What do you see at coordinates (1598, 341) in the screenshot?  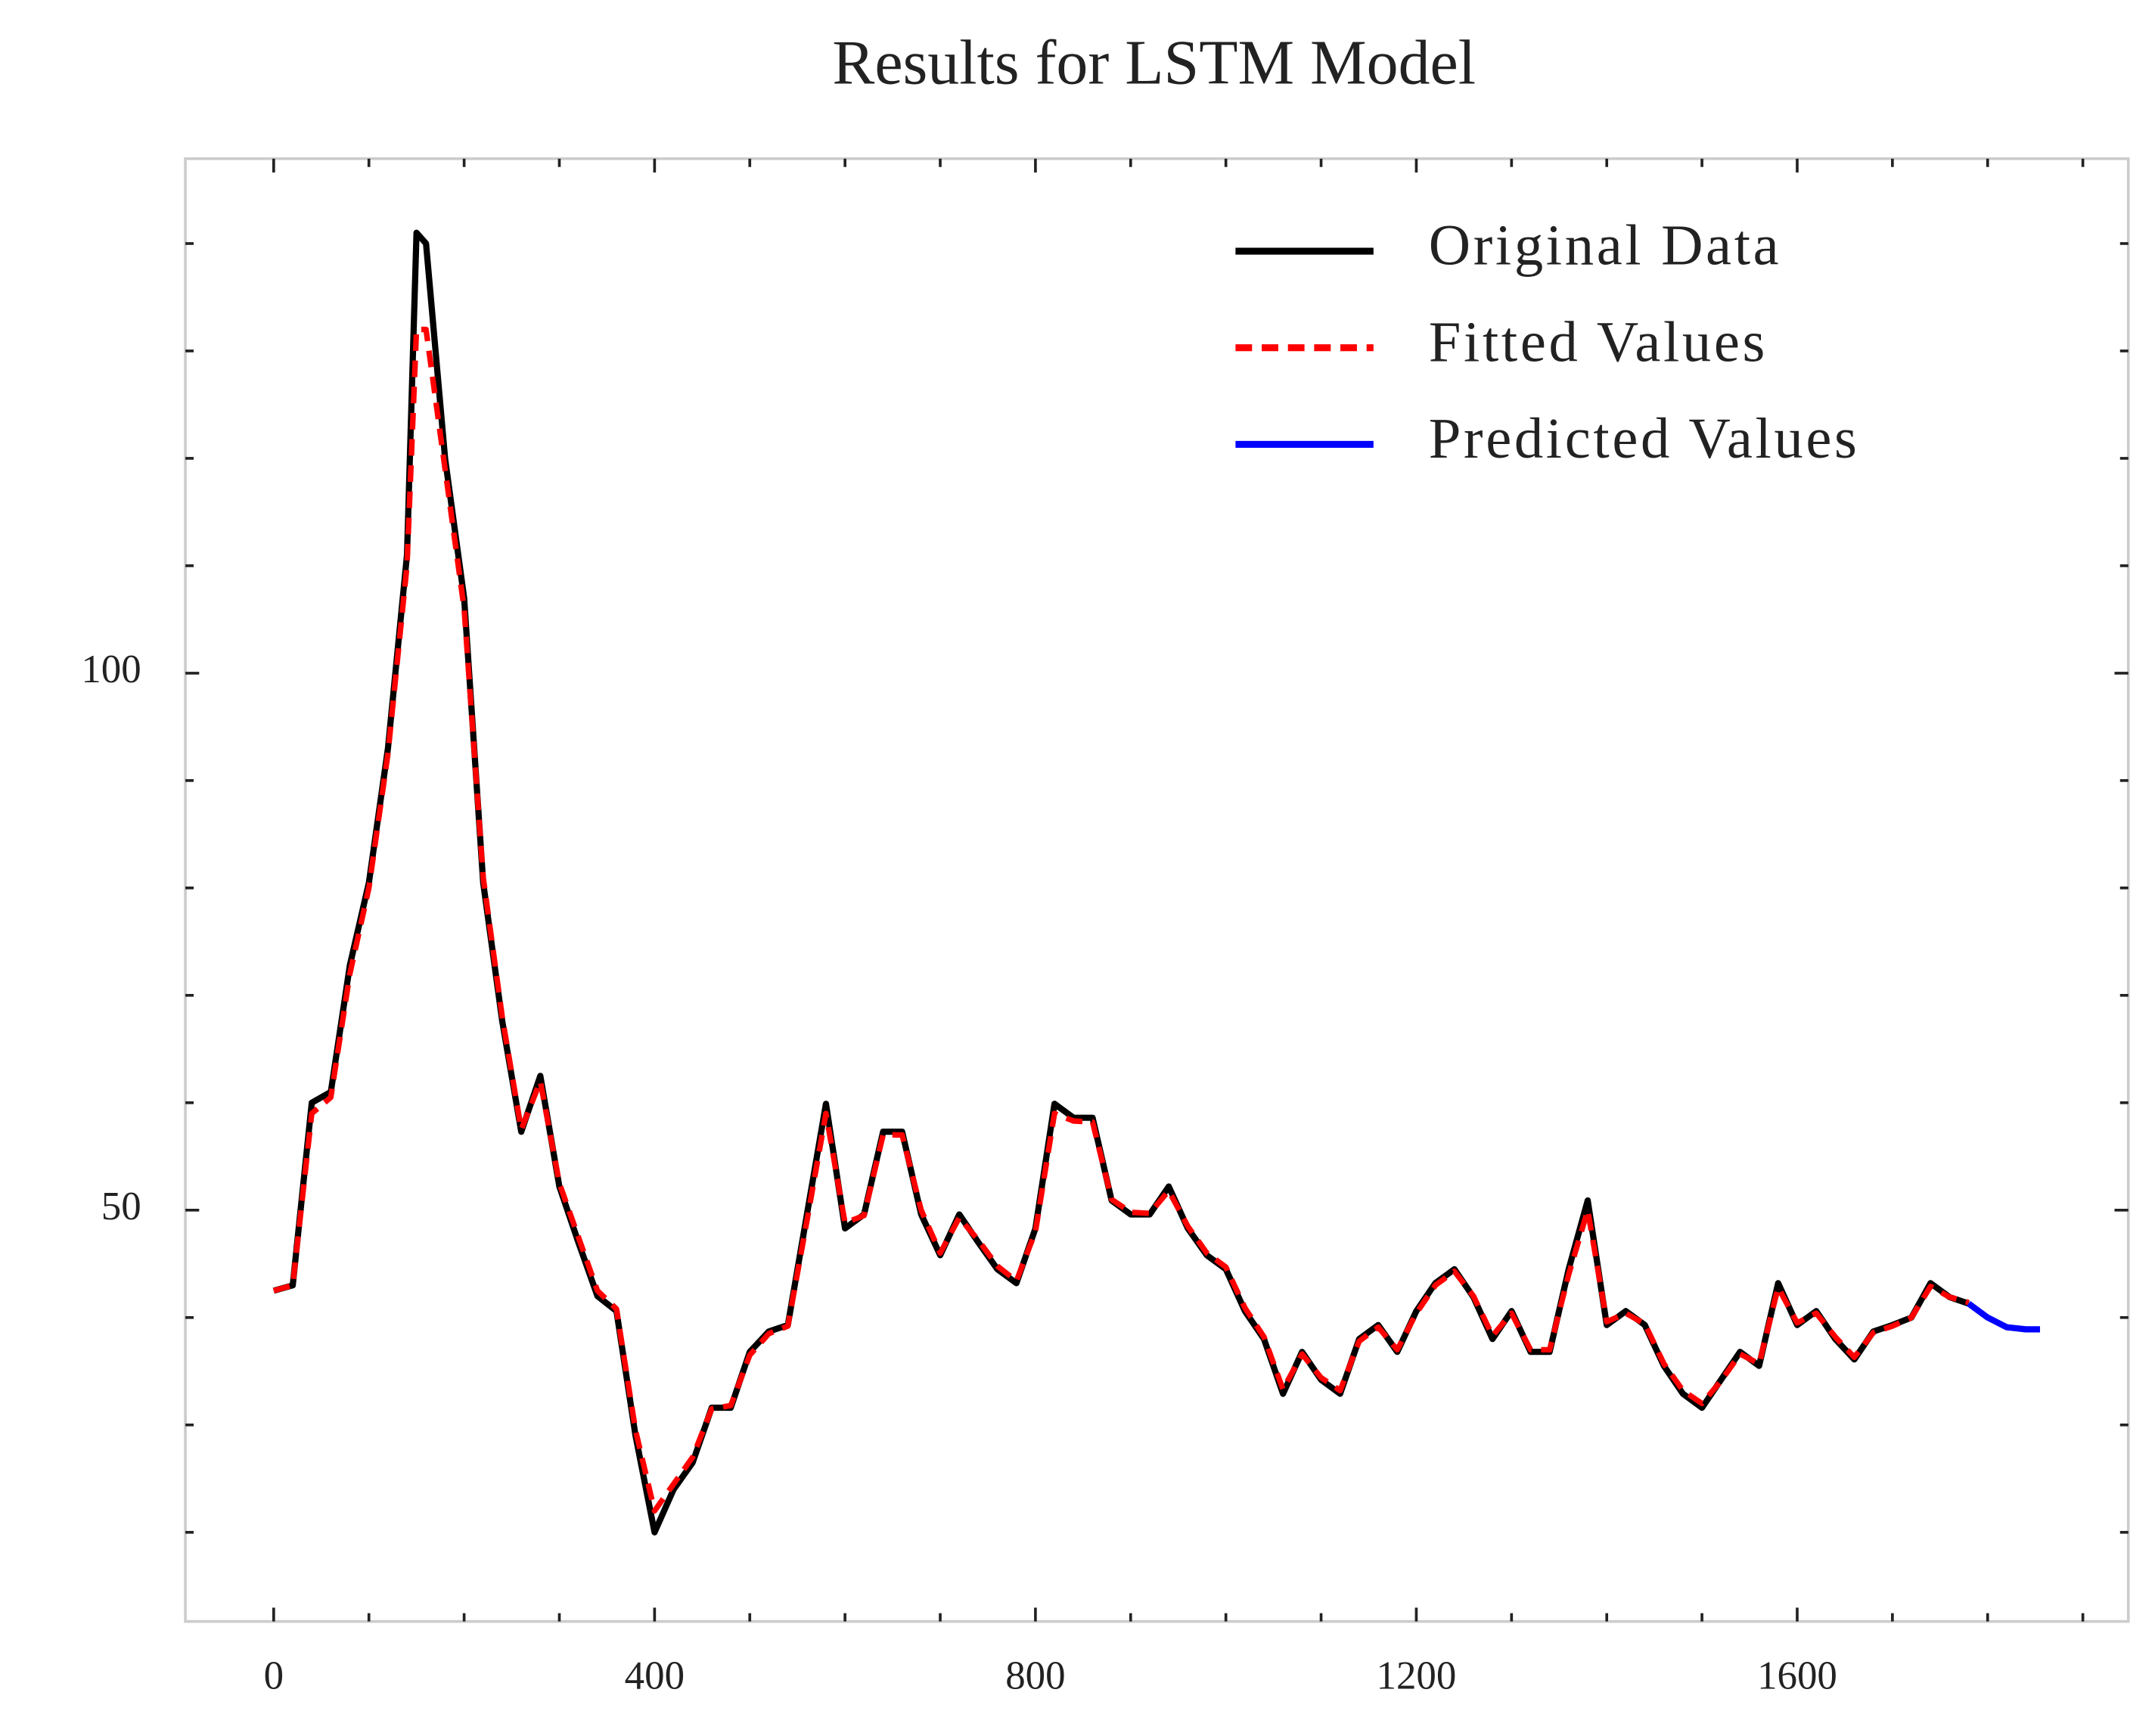 I see `legend-label: Fitted Values` at bounding box center [1598, 341].